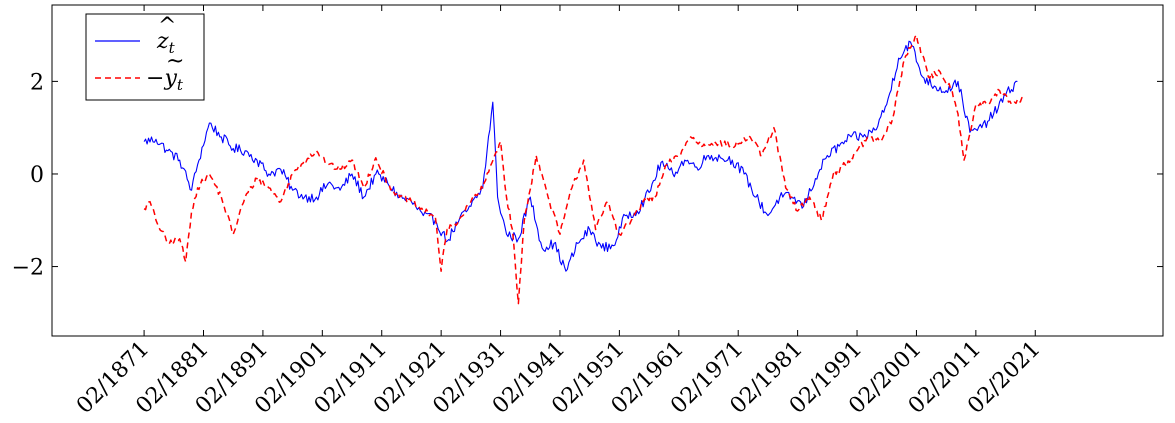 This screenshot has height=423, width=1175. What do you see at coordinates (165, 80) in the screenshot?
I see `legend-label-y: −yt` at bounding box center [165, 80].